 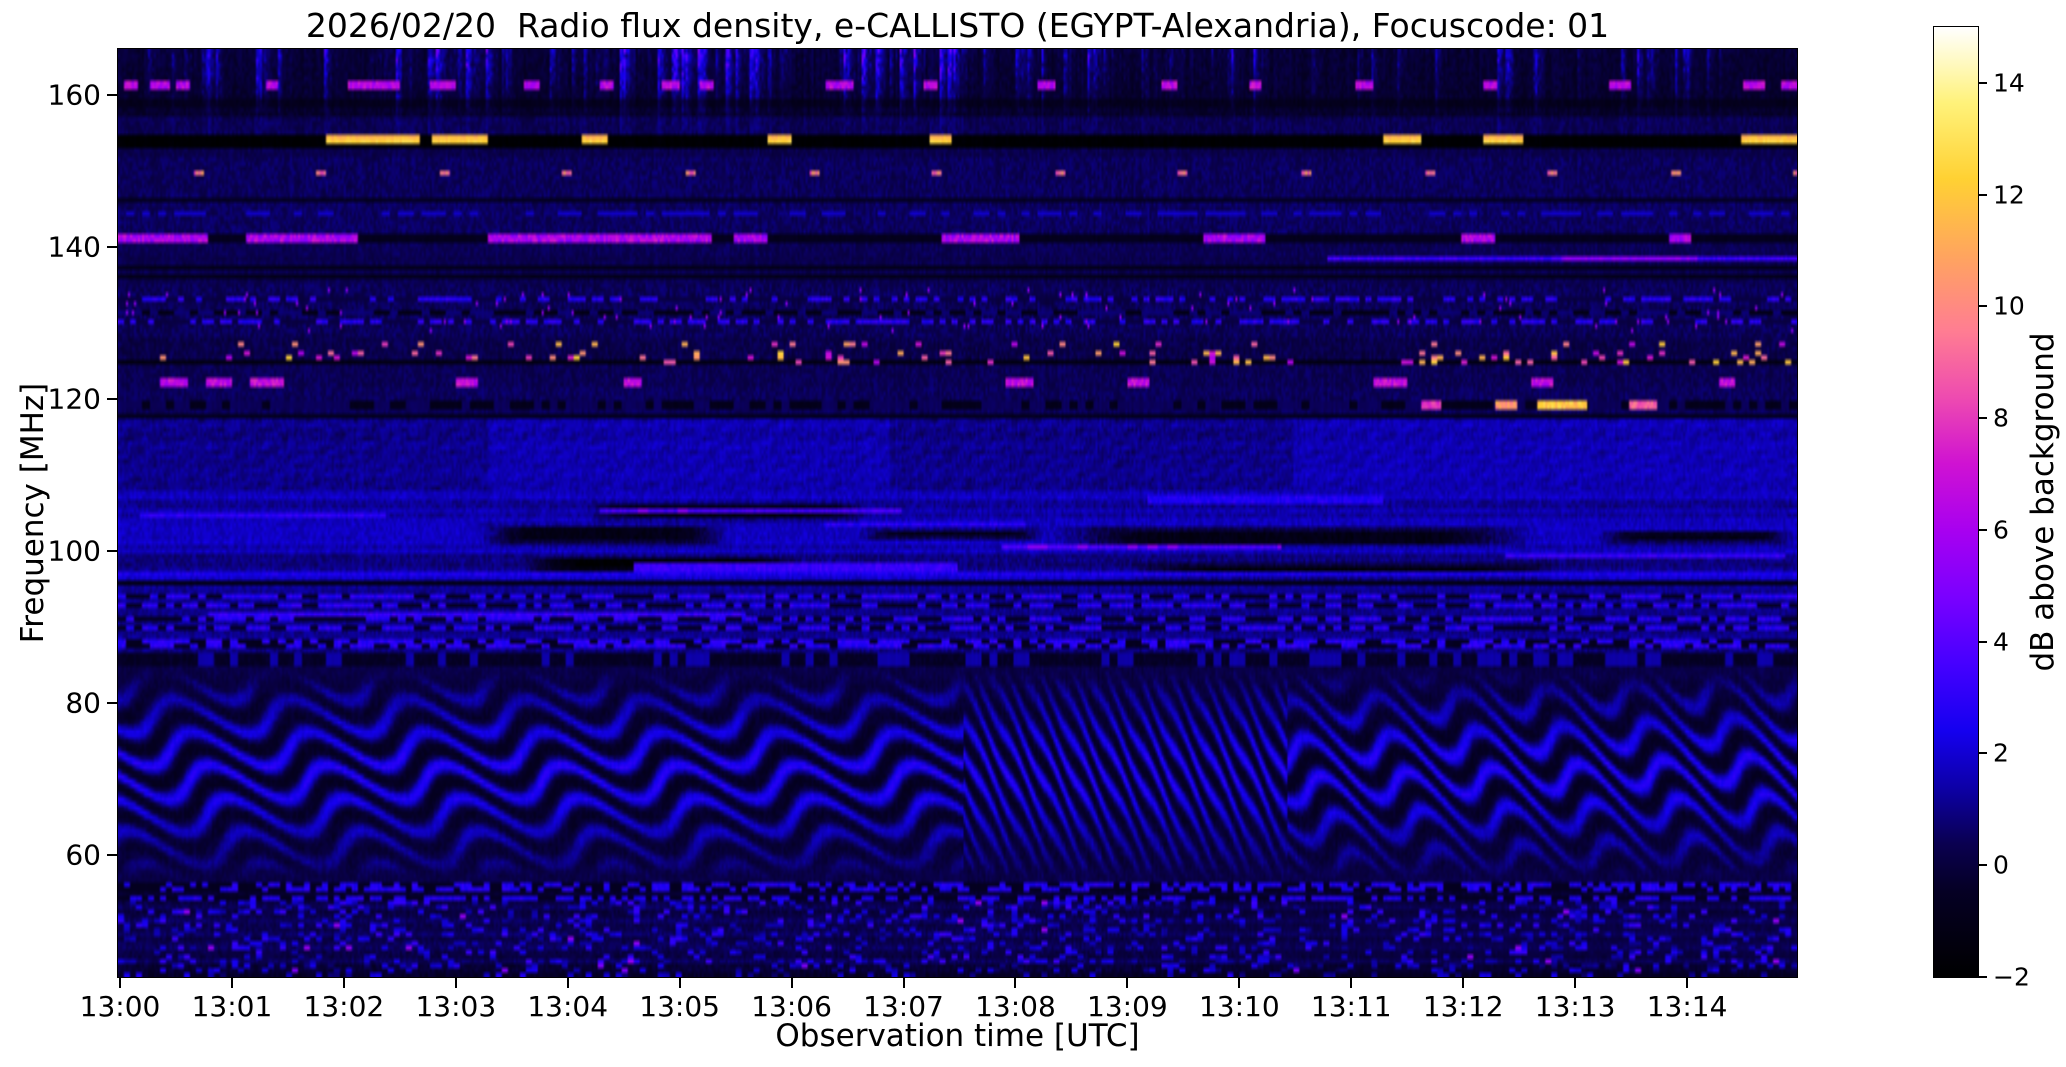 What do you see at coordinates (791, 1006) in the screenshot?
I see `x-tick-label: 13:06` at bounding box center [791, 1006].